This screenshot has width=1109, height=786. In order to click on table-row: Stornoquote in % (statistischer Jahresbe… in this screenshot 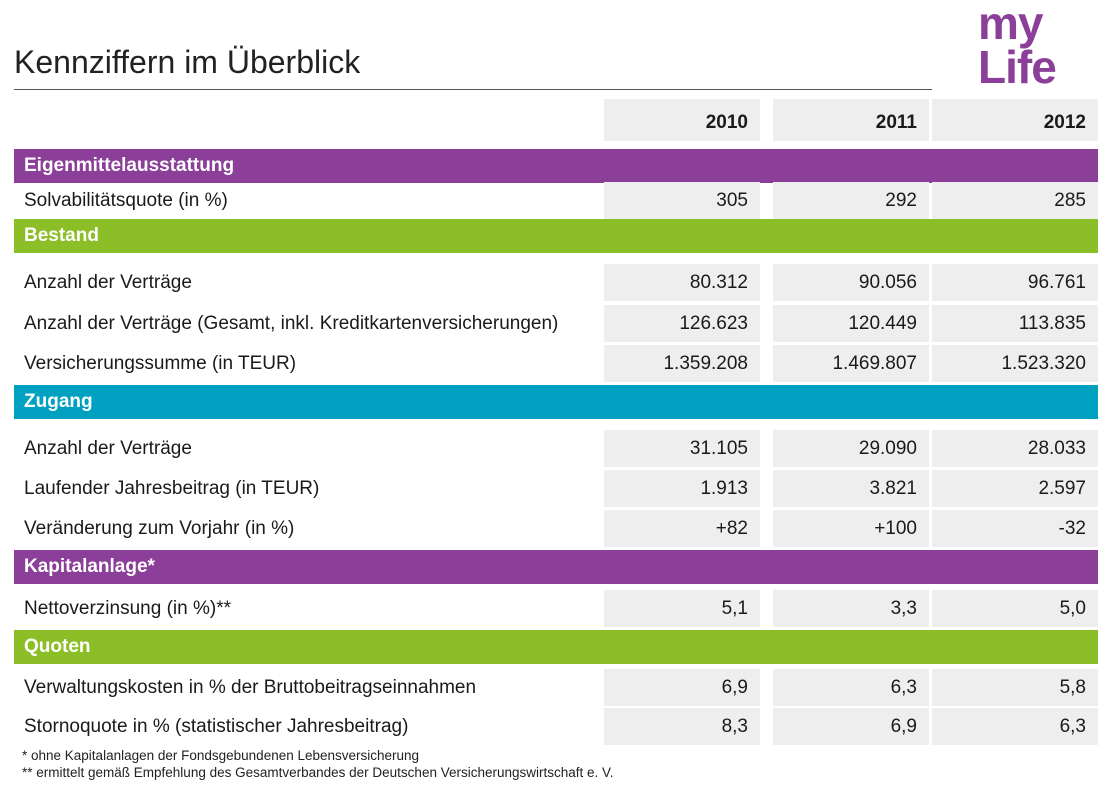, I will do `click(556, 726)`.